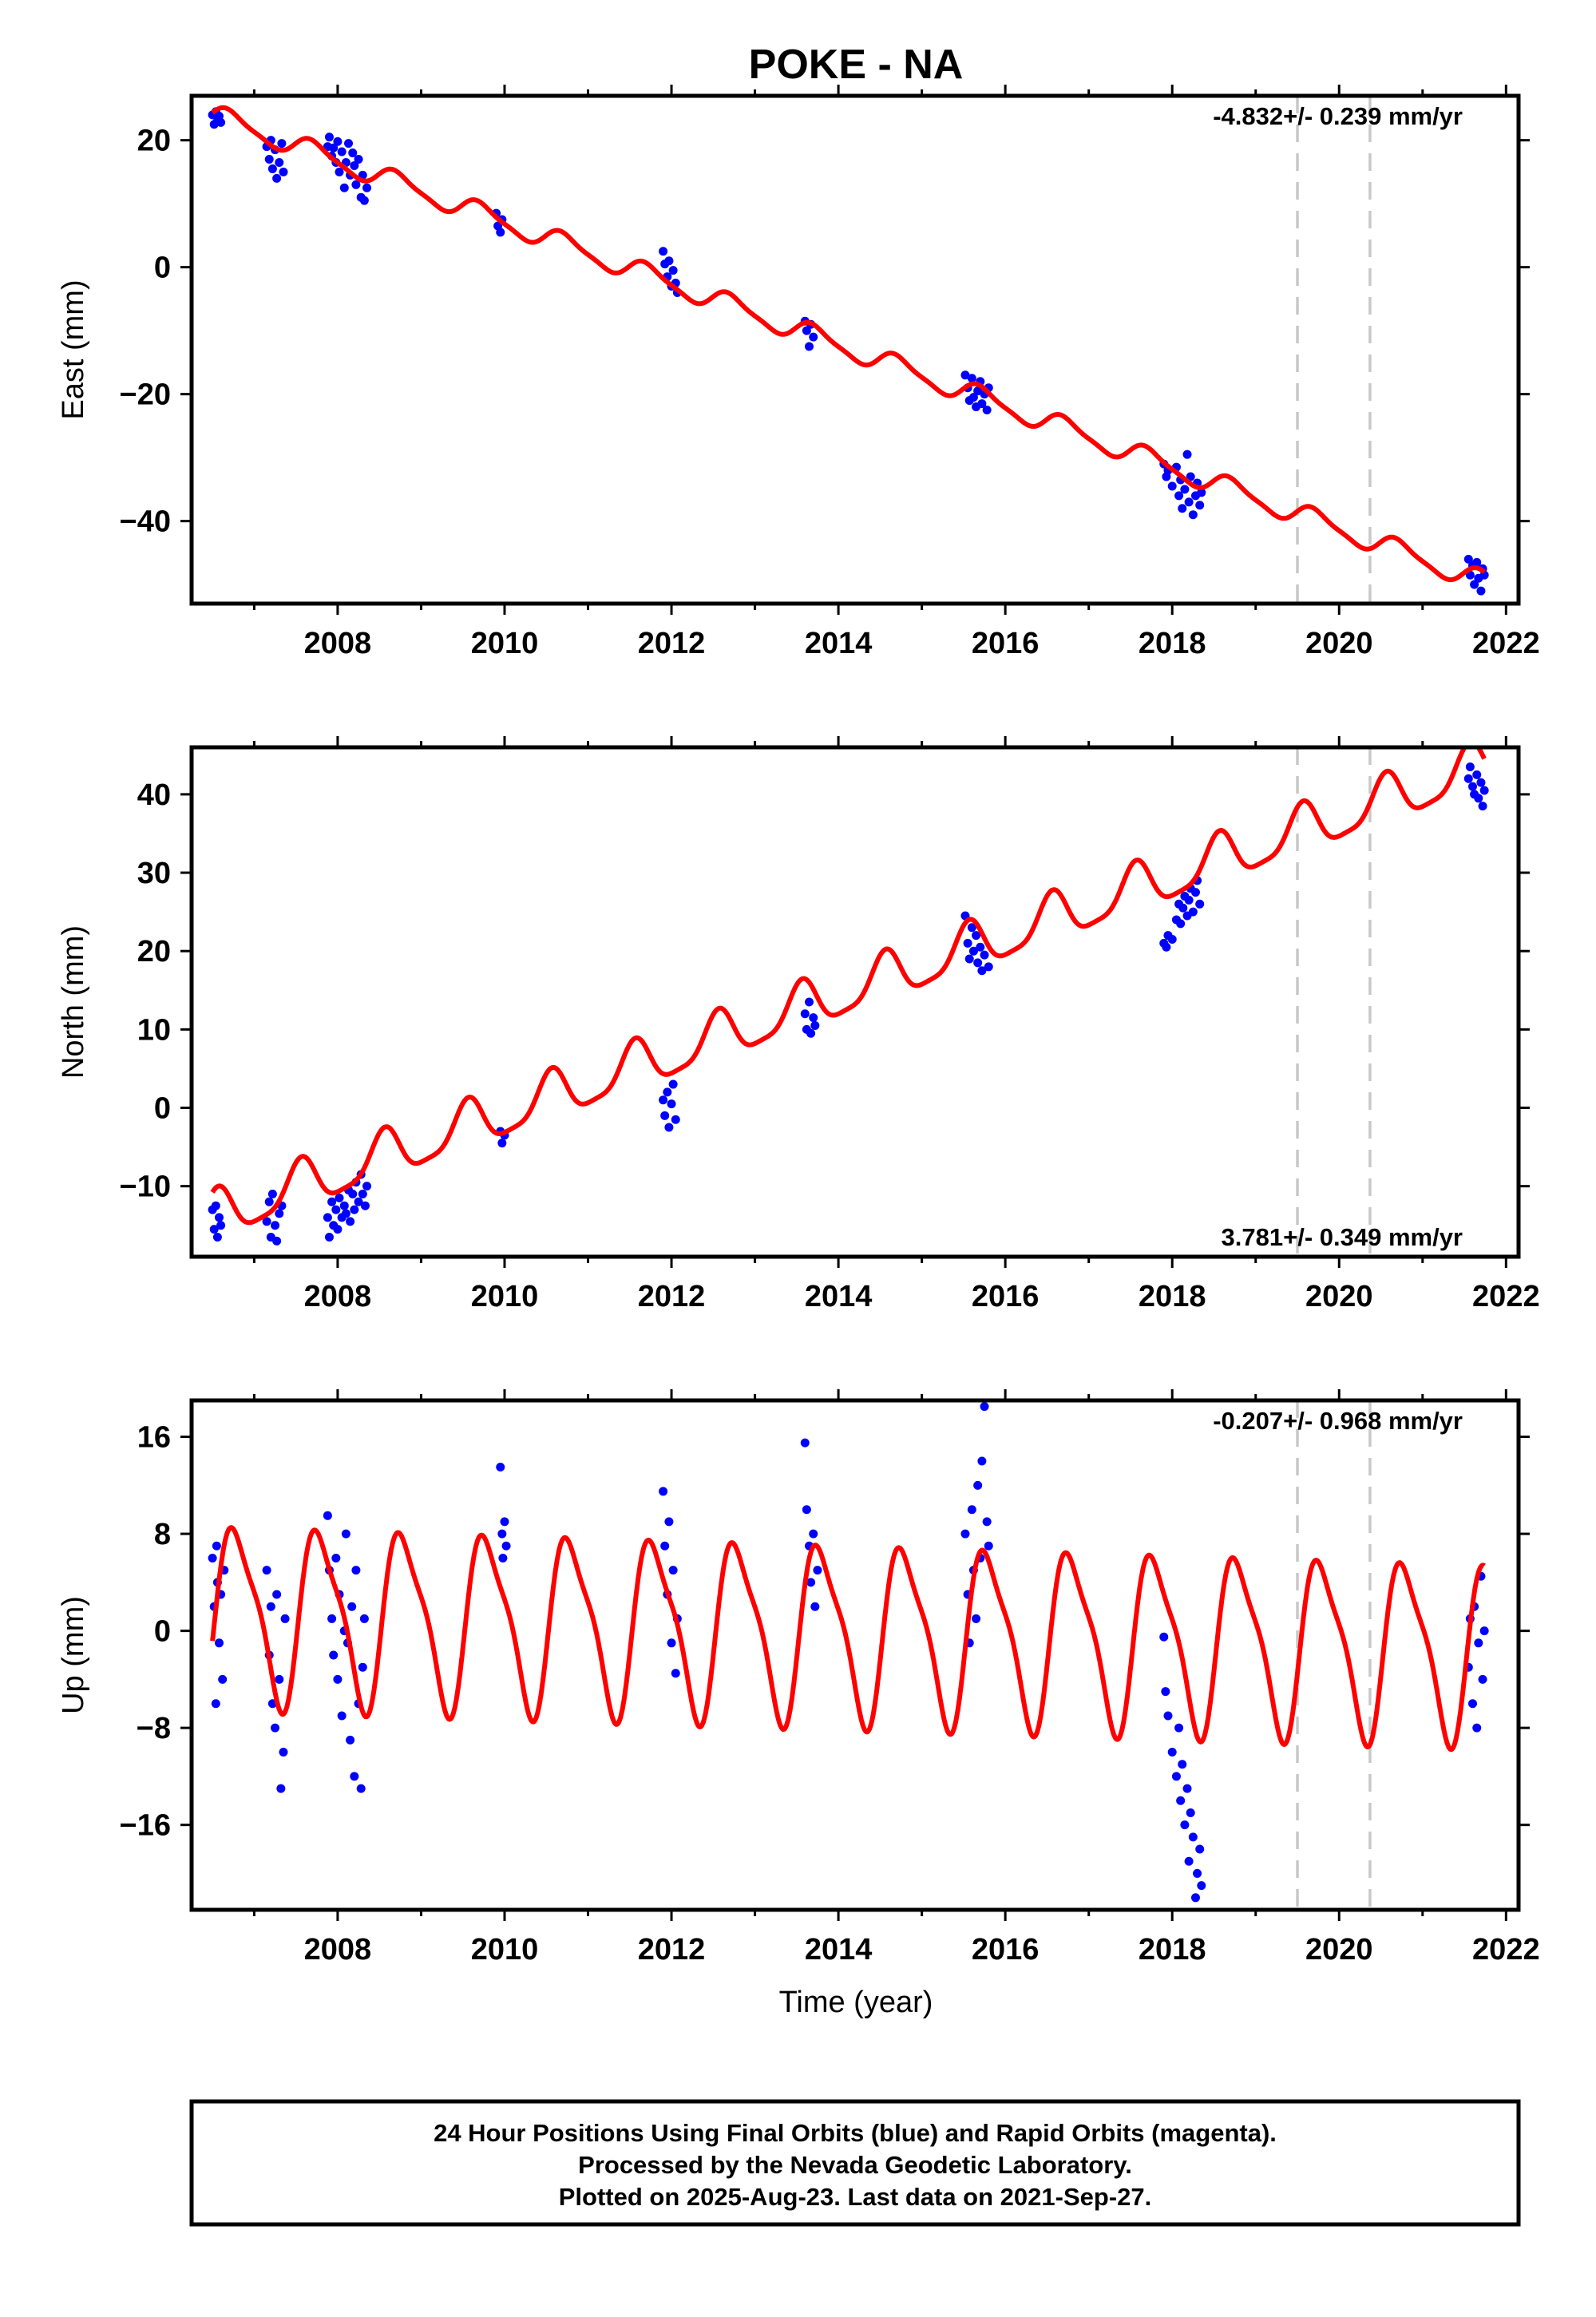 The image size is (1596, 2317). I want to click on x-tick-label: 2016, so click(1006, 643).